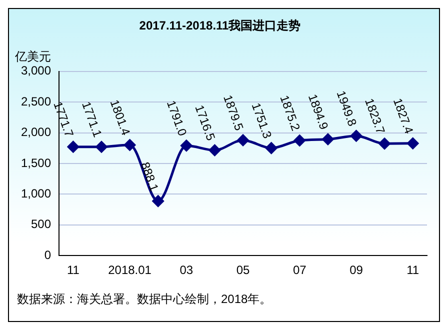  I want to click on text: 1875.2, so click(290, 113).